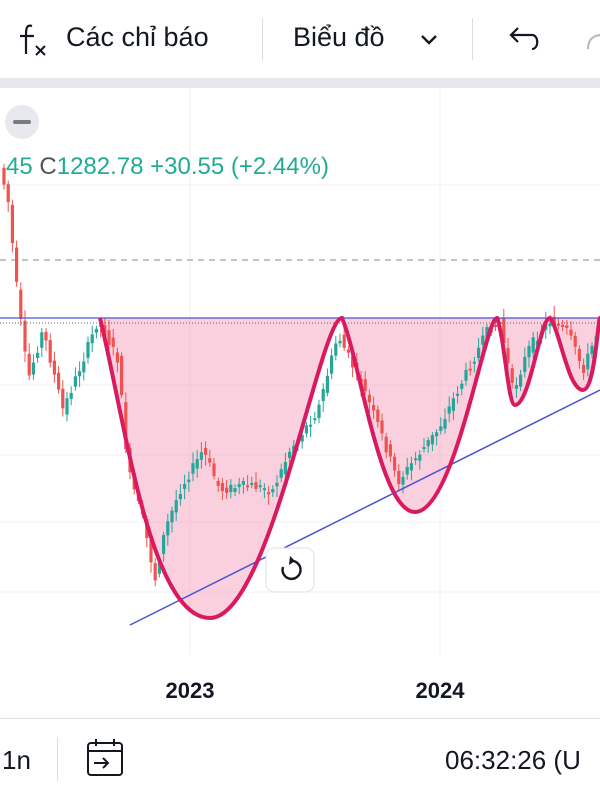  Describe the element at coordinates (100, 166) in the screenshot. I see `legend-value: 1282.78` at that location.